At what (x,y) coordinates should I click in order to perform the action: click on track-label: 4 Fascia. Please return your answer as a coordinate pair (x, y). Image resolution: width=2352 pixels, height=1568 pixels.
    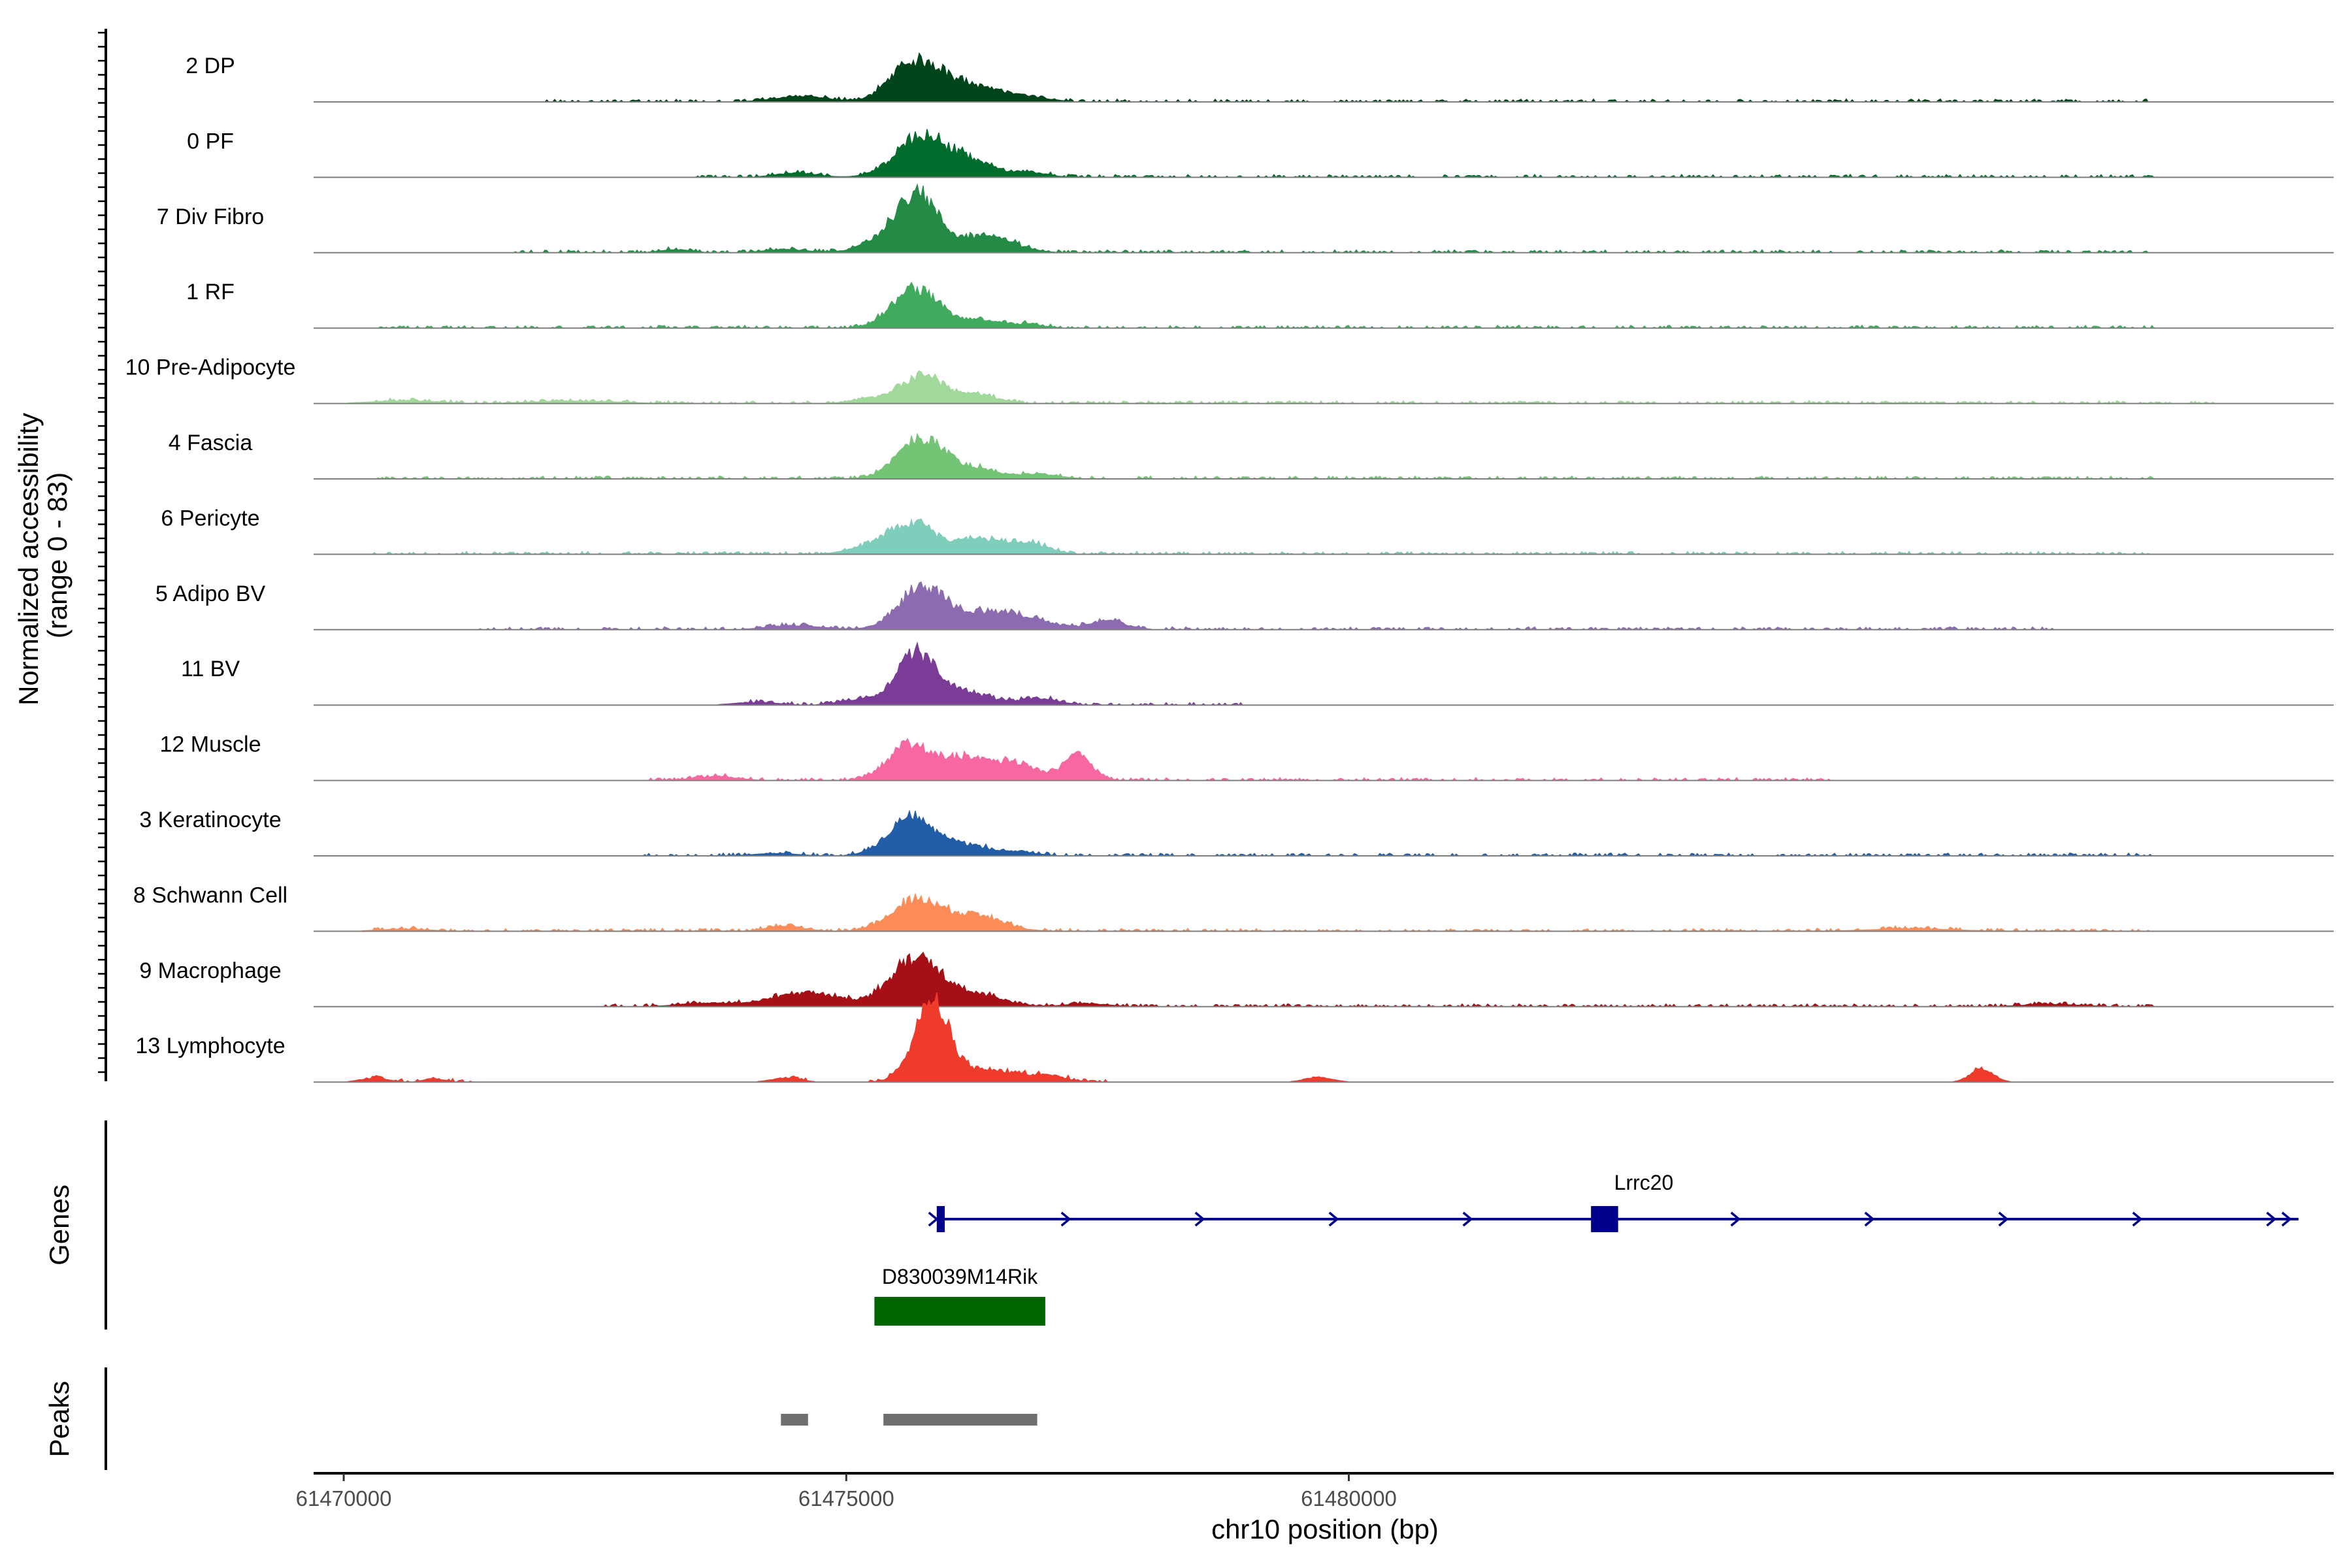
    Looking at the image, I should click on (211, 443).